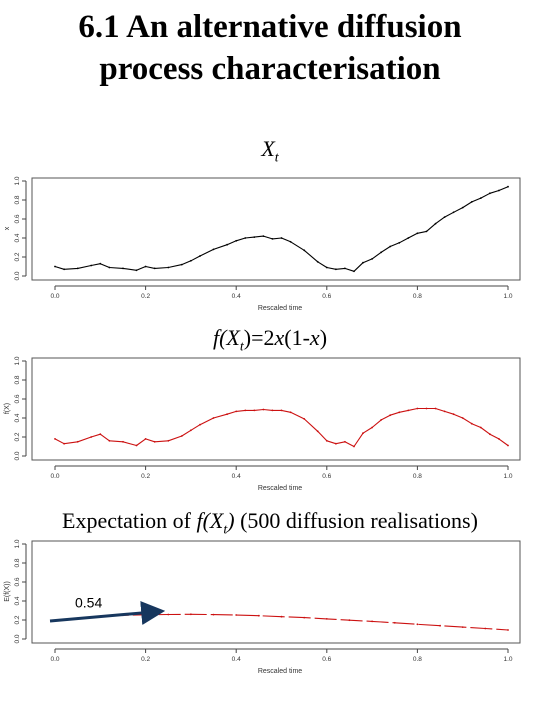  What do you see at coordinates (17, 379) in the screenshot?
I see `y-tick-label: 0.8` at bounding box center [17, 379].